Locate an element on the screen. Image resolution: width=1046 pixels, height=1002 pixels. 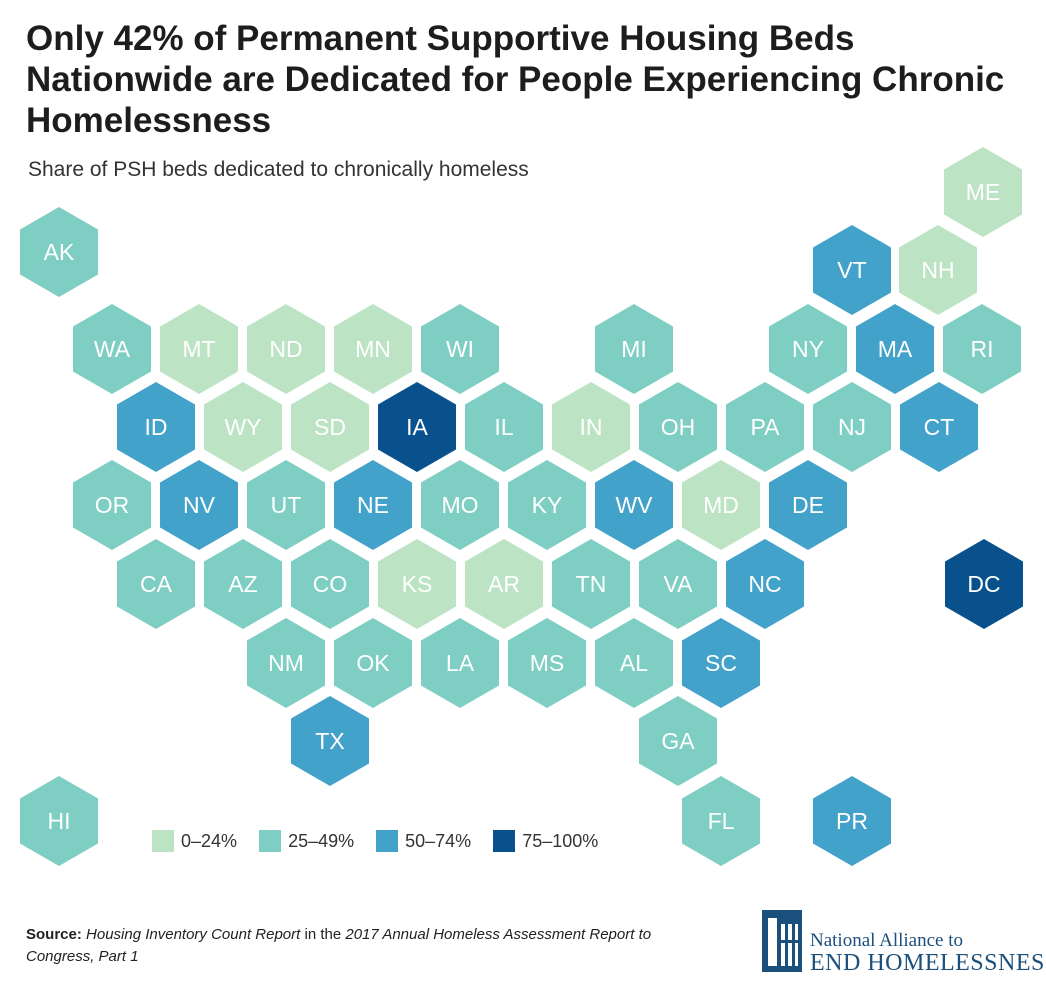
state-label-wa: WA is located at coordinates (112, 349).